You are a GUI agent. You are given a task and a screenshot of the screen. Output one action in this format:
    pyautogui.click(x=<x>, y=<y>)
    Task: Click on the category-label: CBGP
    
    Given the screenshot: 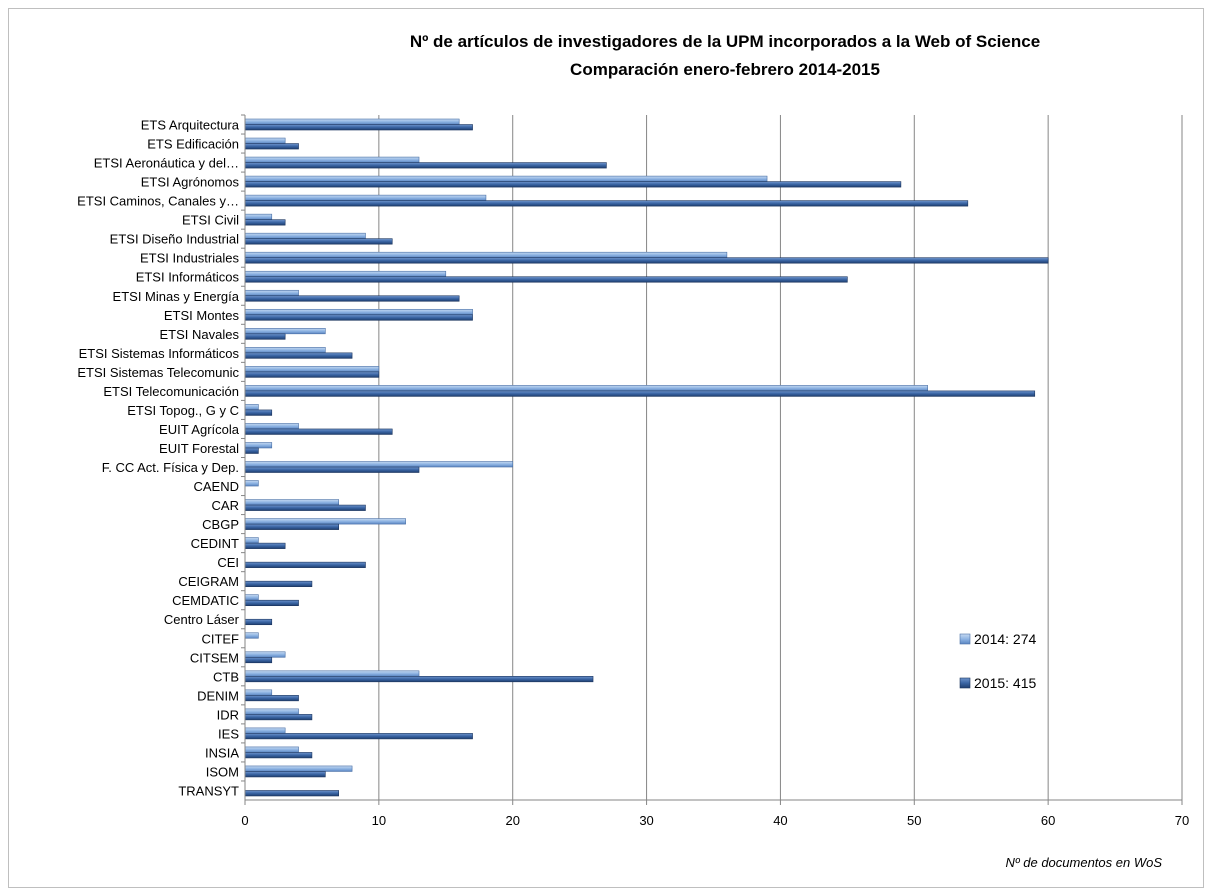 What is the action you would take?
    pyautogui.click(x=220, y=524)
    